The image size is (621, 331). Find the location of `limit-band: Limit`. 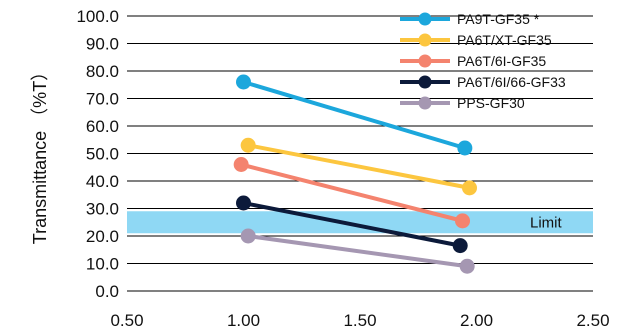

limit-band: Limit is located at coordinates (360, 222).